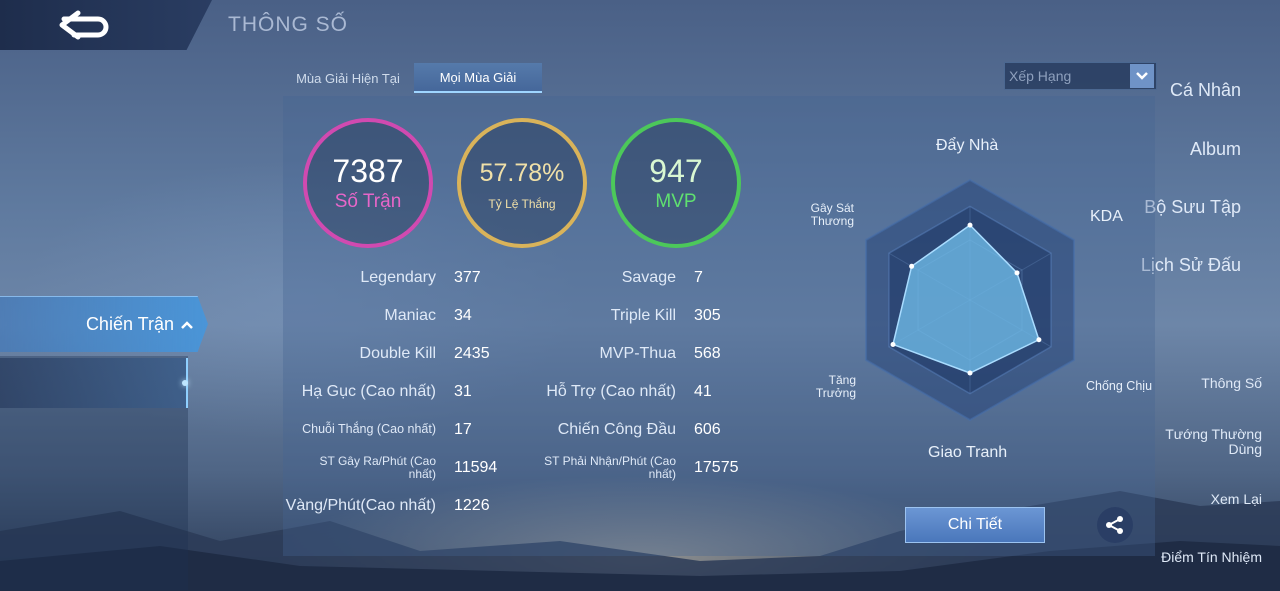 The height and width of the screenshot is (591, 1280). What do you see at coordinates (970, 300) in the screenshot?
I see `radar-chart` at bounding box center [970, 300].